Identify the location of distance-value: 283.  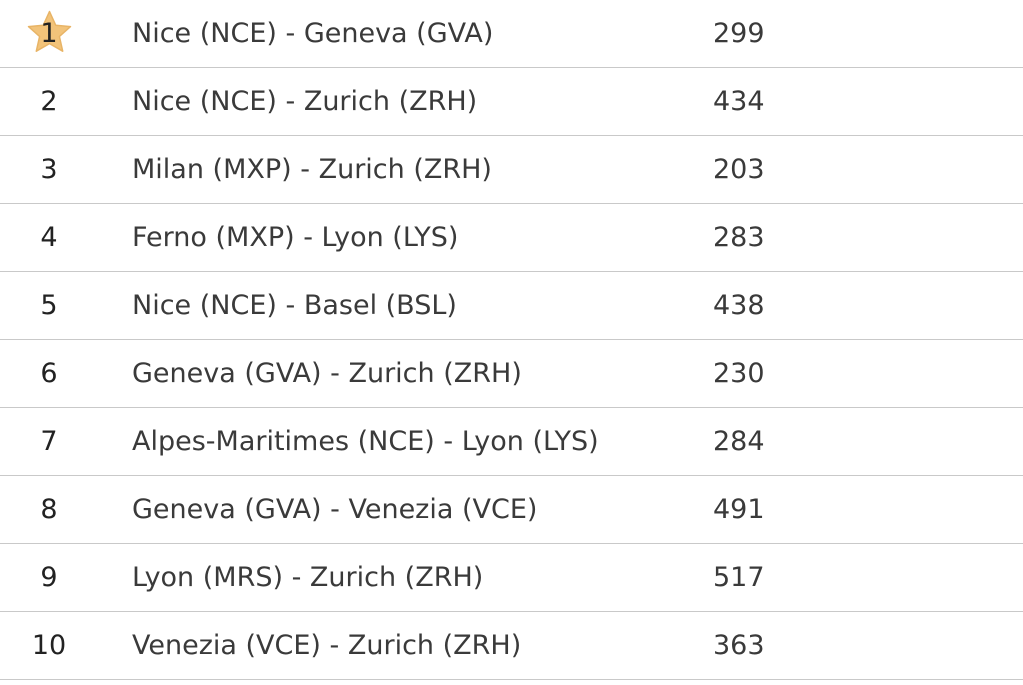
(739, 237).